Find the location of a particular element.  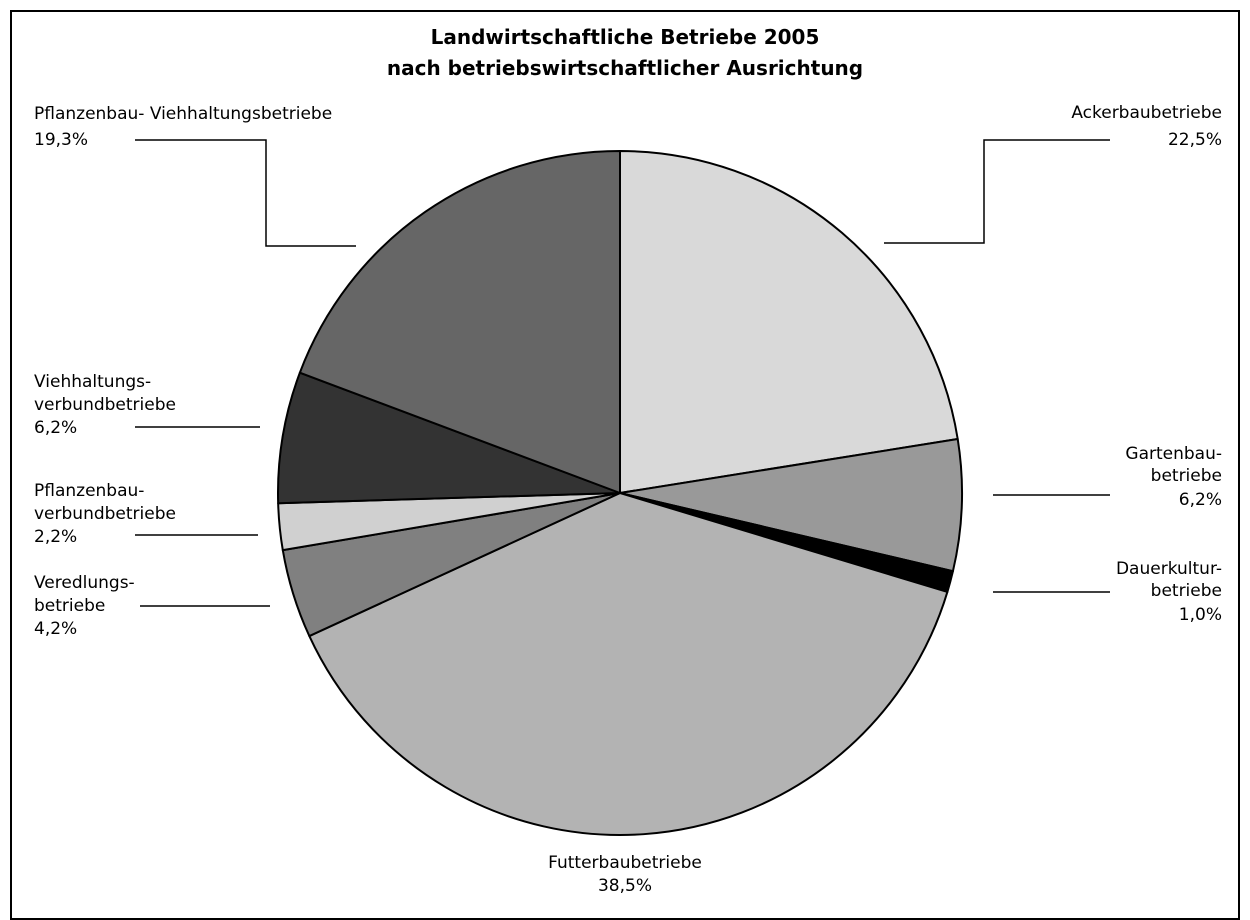

label-dauerkultur-1: Dauerkultur- is located at coordinates (1169, 569).